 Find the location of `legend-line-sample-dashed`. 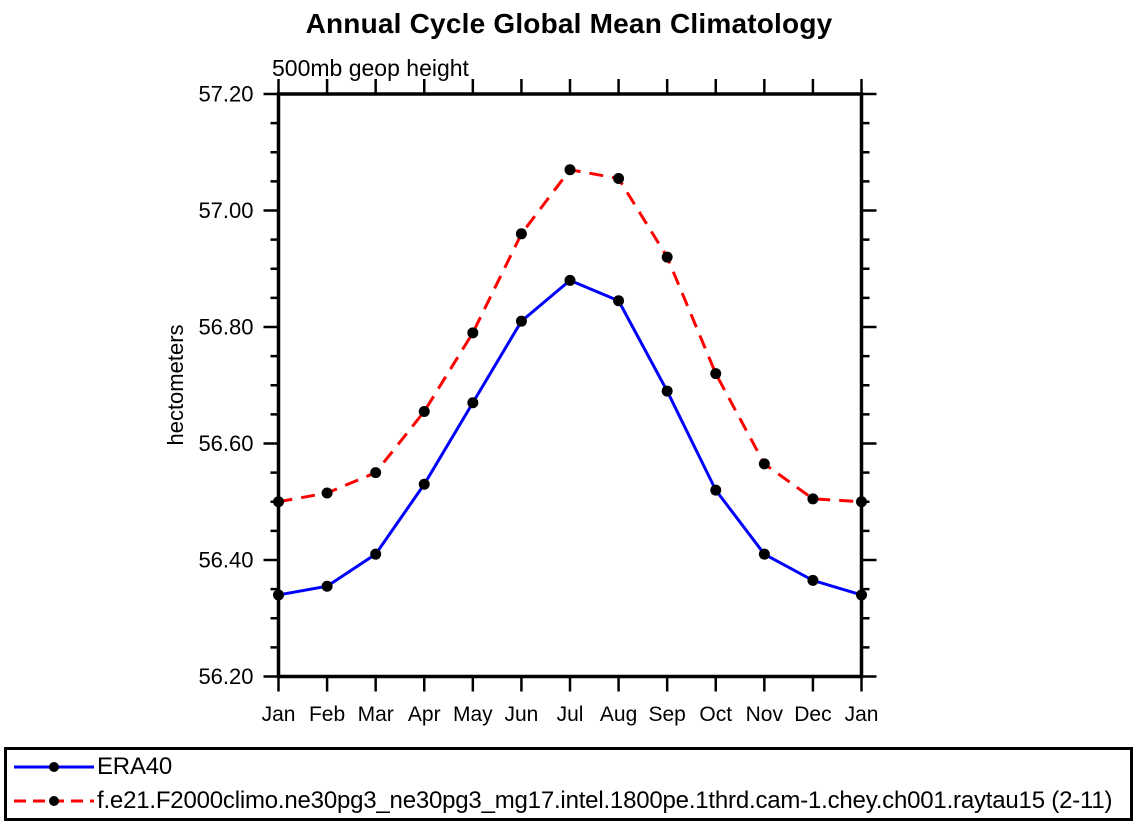

legend-line-sample-dashed is located at coordinates (54, 801).